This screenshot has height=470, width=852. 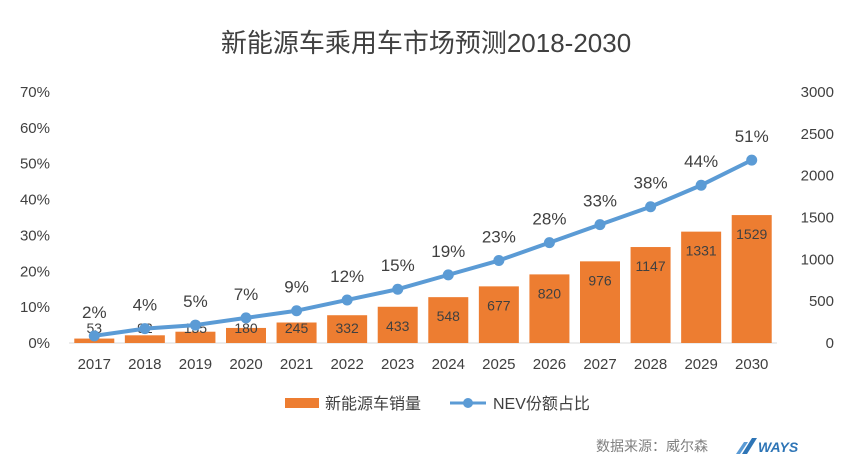 I want to click on left-axis-ticks: 0% 10% 20% 30% 40% 50% 60% 70%, so click(x=35, y=218).